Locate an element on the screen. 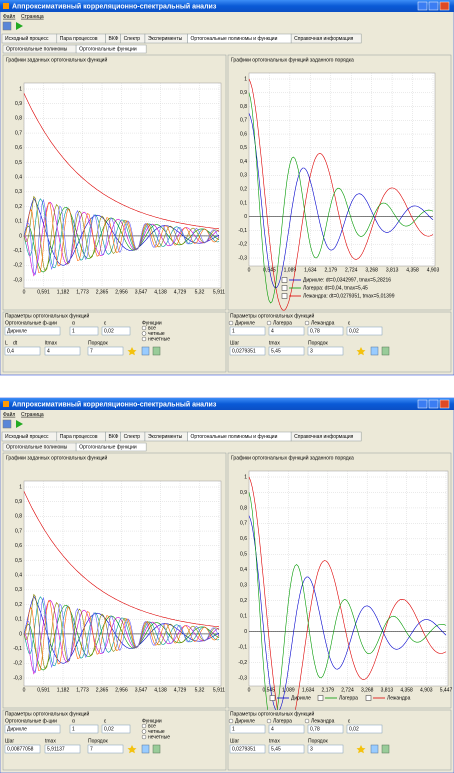  input-value: 0,00877058 is located at coordinates (20, 749).